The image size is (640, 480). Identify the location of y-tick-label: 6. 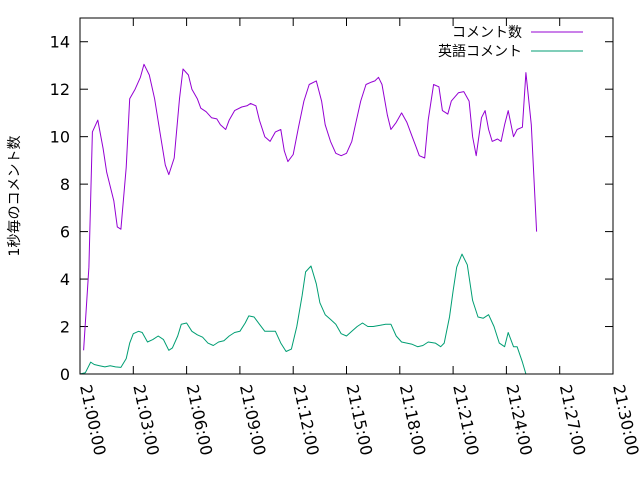
(65, 232).